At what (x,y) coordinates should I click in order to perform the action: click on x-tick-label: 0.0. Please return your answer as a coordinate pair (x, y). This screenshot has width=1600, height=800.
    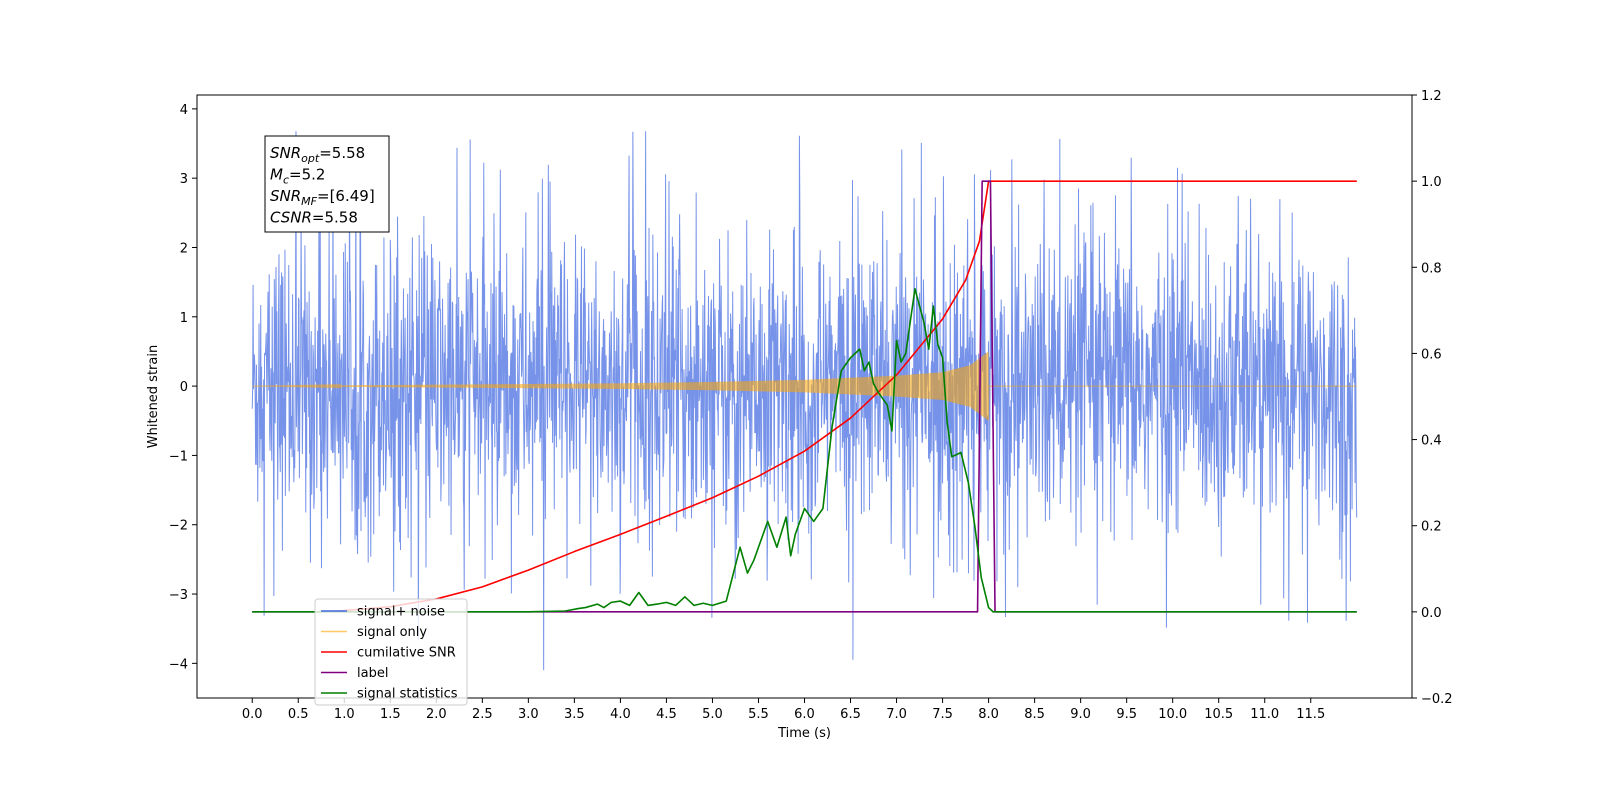
    Looking at the image, I should click on (252, 714).